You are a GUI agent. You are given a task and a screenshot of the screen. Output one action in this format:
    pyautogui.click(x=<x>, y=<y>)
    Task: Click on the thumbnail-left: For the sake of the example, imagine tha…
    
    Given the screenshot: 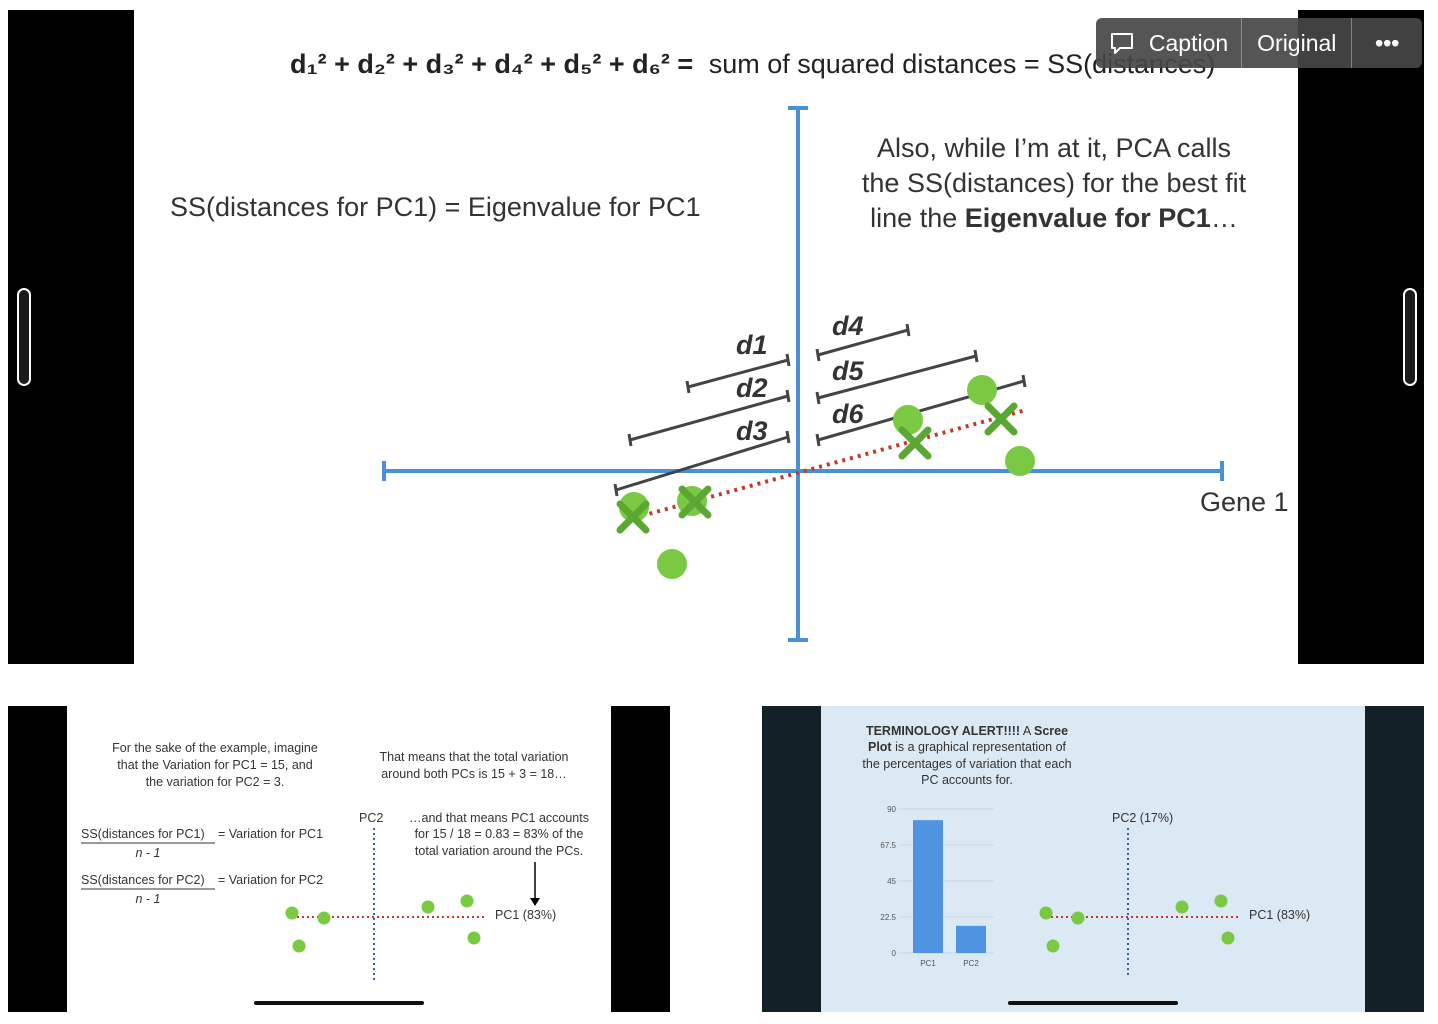 What is the action you would take?
    pyautogui.click(x=339, y=859)
    